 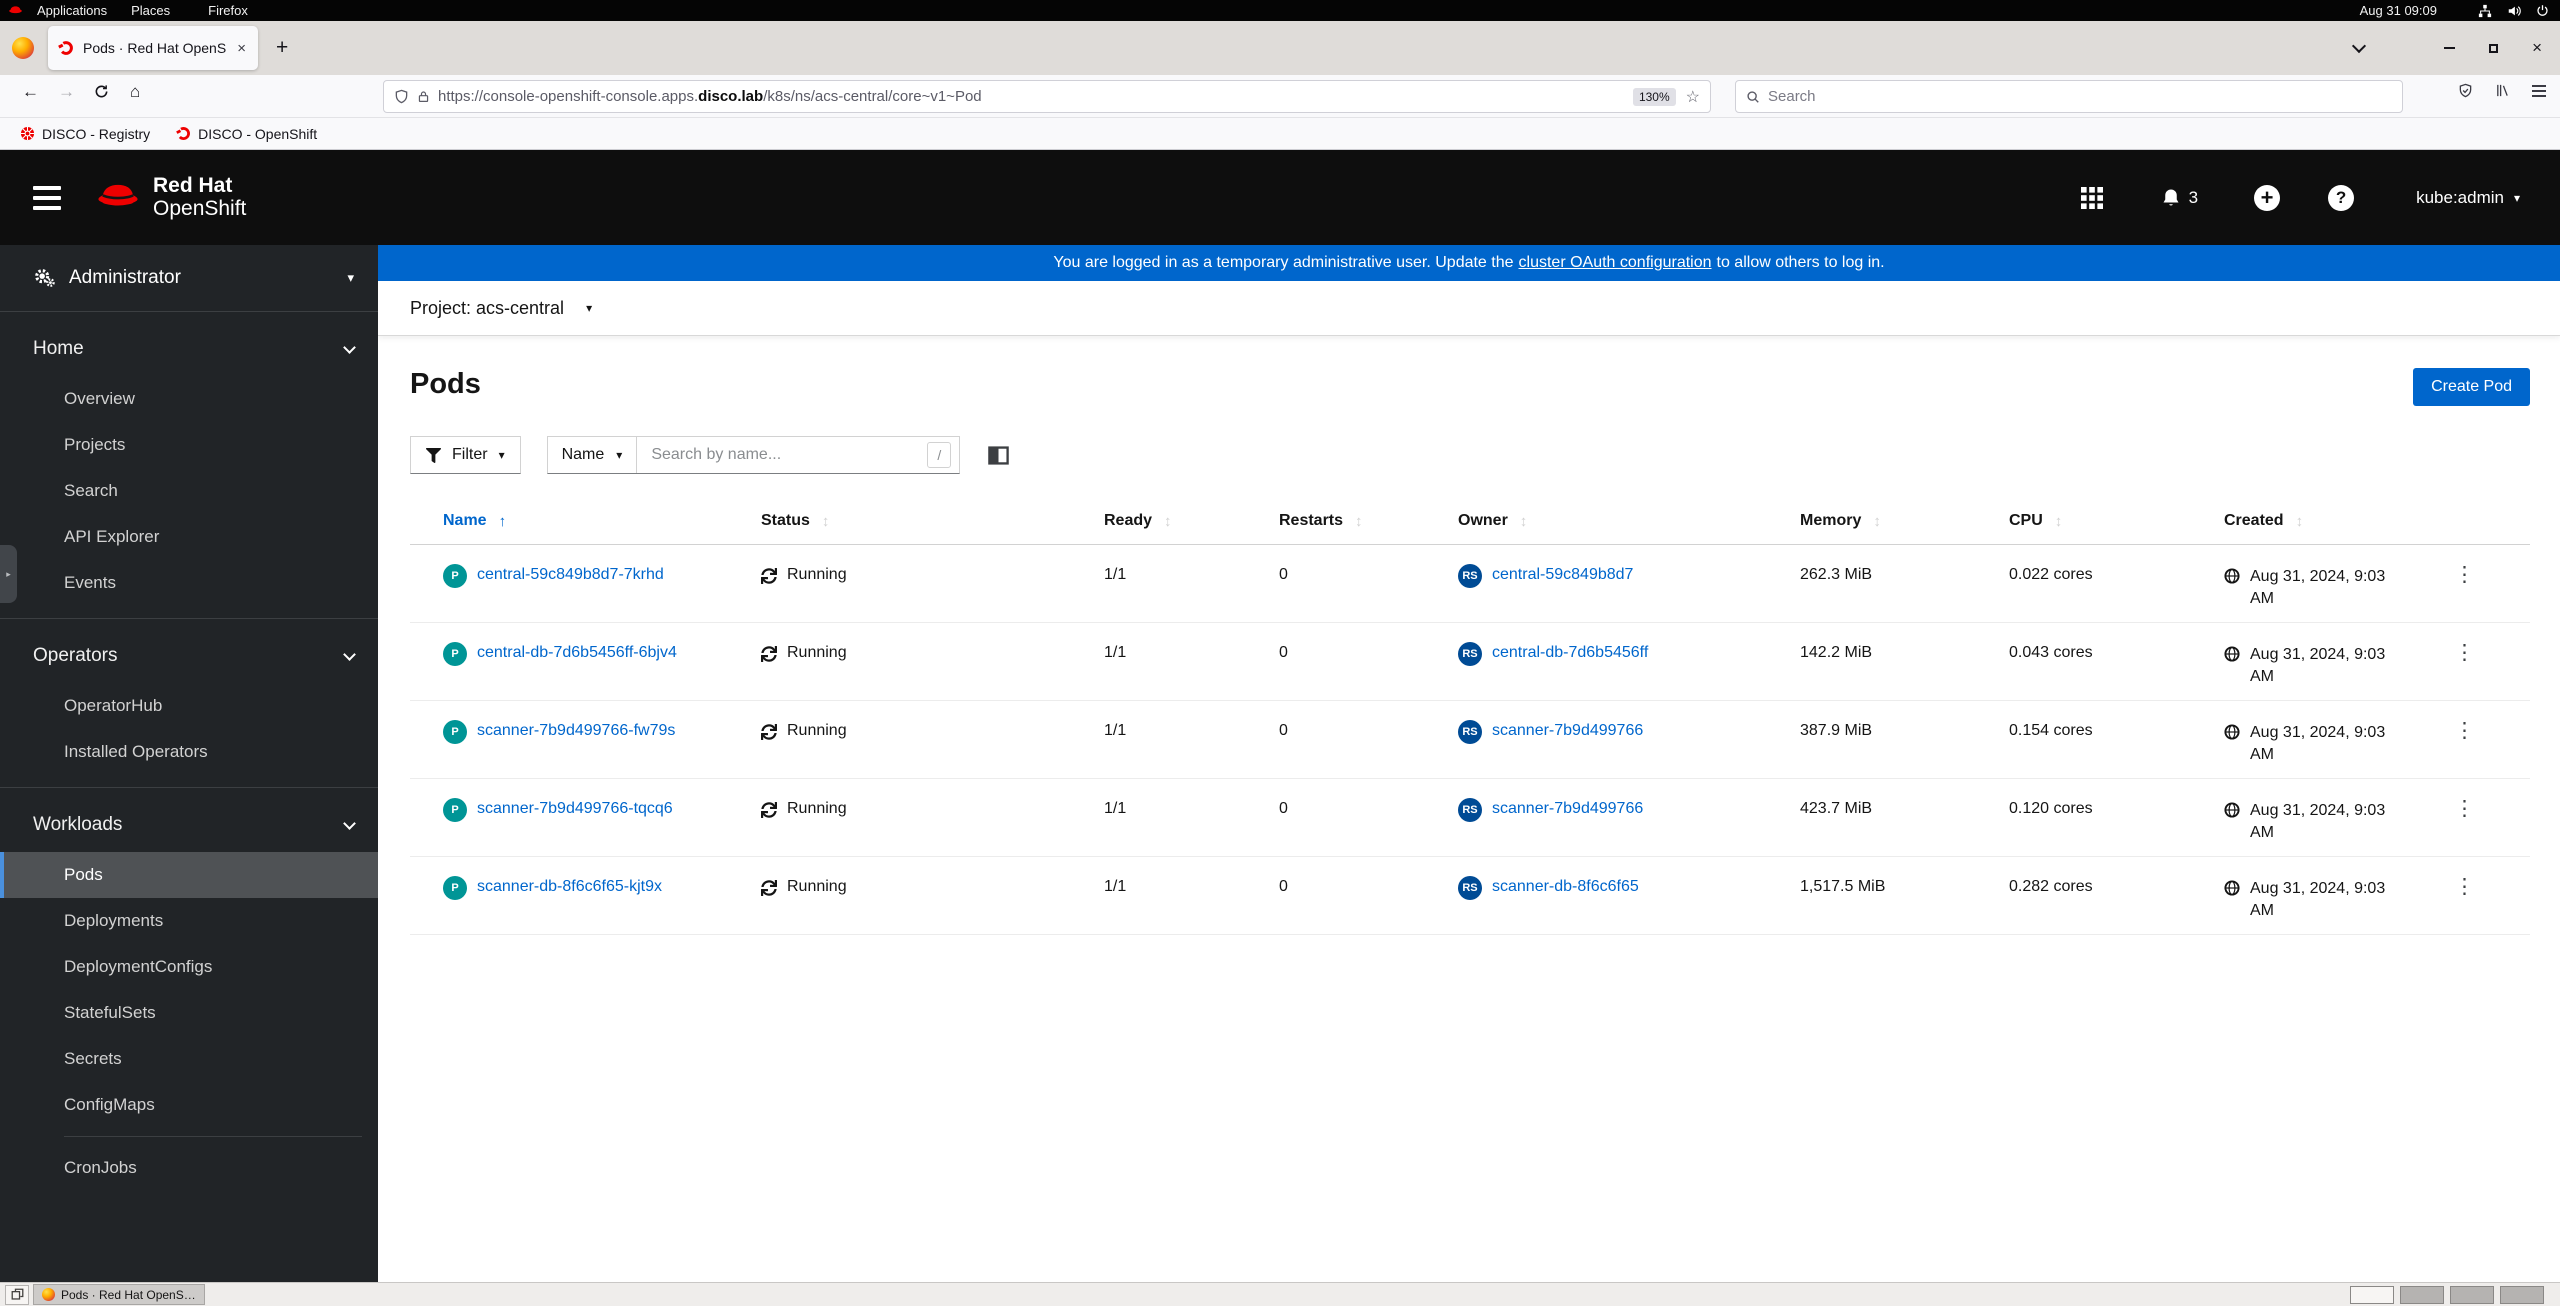 I want to click on menu-icon, so click(x=2539, y=90).